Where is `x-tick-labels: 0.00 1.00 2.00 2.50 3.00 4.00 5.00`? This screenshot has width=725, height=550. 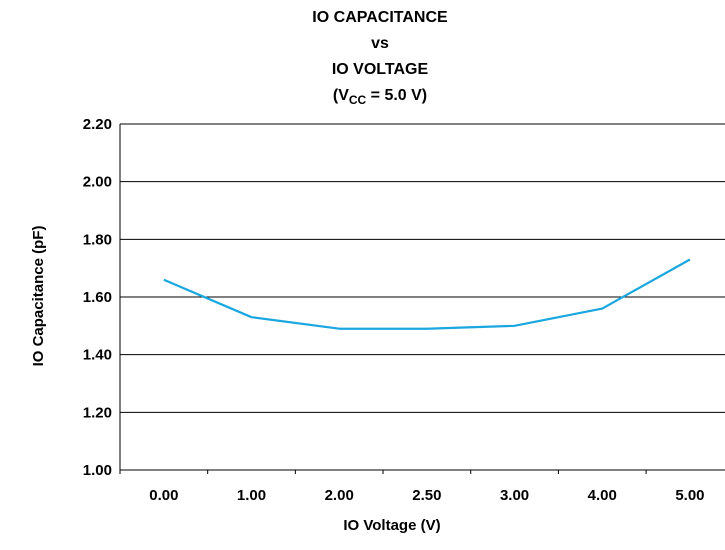 x-tick-labels: 0.00 1.00 2.00 2.50 3.00 4.00 5.00 is located at coordinates (426, 495).